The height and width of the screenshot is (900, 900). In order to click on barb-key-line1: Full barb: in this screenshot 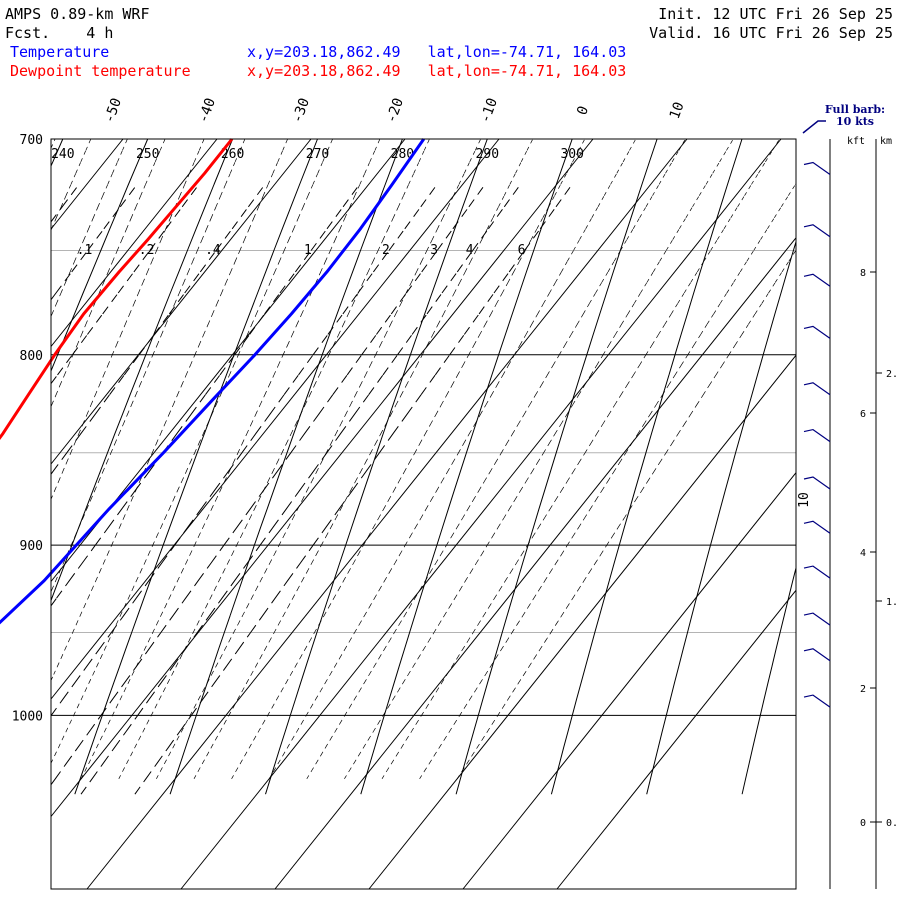, I will do `click(855, 109)`.